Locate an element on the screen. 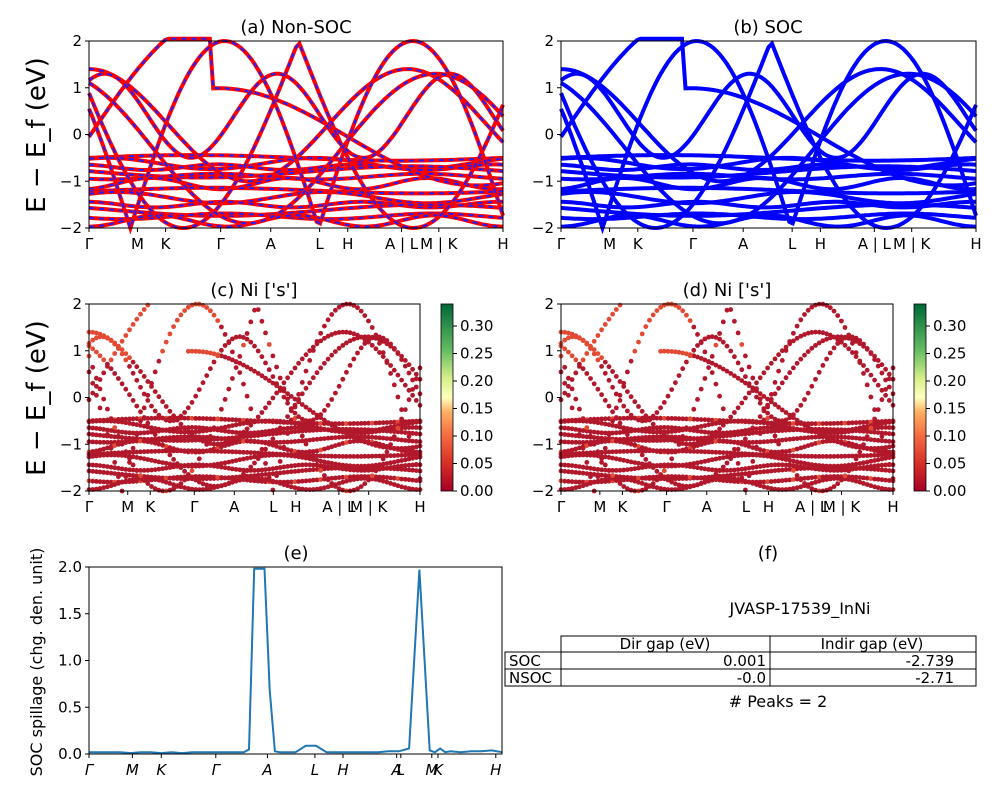  panel-e-spillage-line is located at coordinates (296, 661).